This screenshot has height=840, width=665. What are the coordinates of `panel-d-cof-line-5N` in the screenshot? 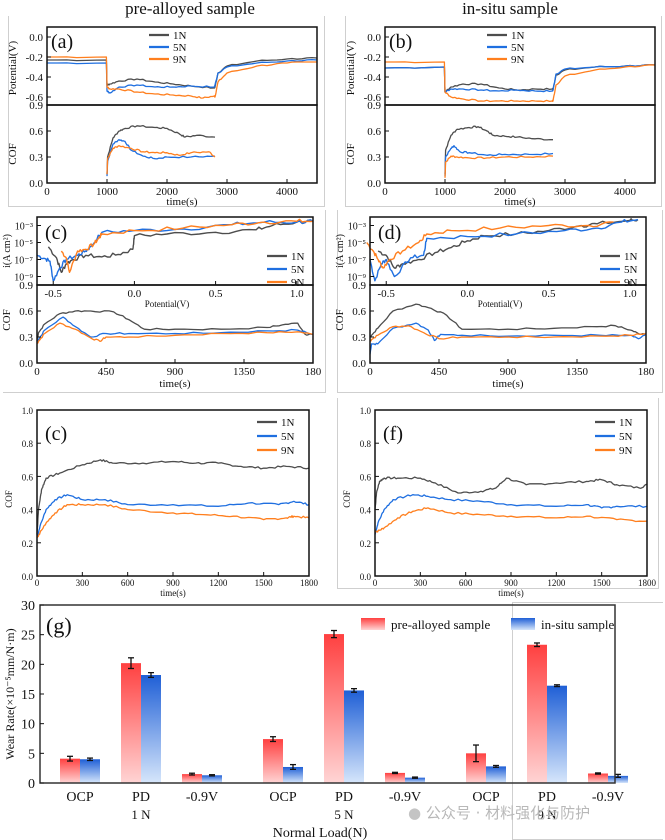 It's located at (508, 338).